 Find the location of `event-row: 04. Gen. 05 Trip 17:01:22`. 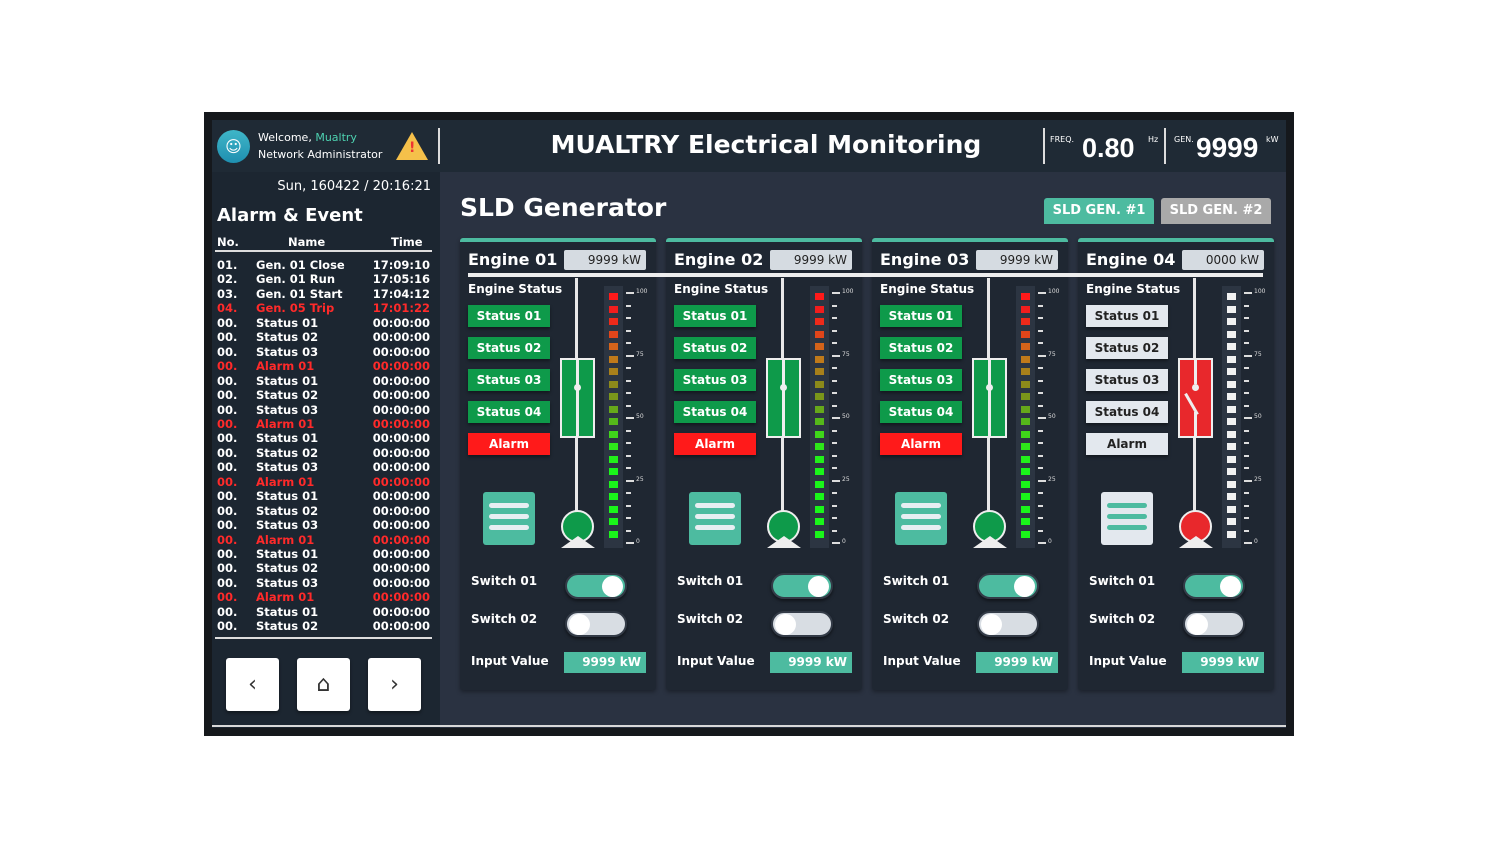

event-row: 04. Gen. 05 Trip 17:01:22 is located at coordinates (323, 308).